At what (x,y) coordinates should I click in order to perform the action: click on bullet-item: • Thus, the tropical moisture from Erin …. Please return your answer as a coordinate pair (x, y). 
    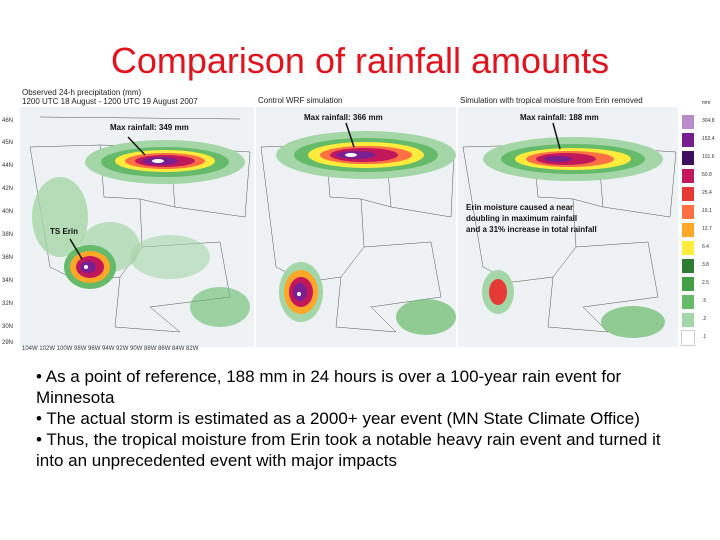
    Looking at the image, I should click on (348, 450).